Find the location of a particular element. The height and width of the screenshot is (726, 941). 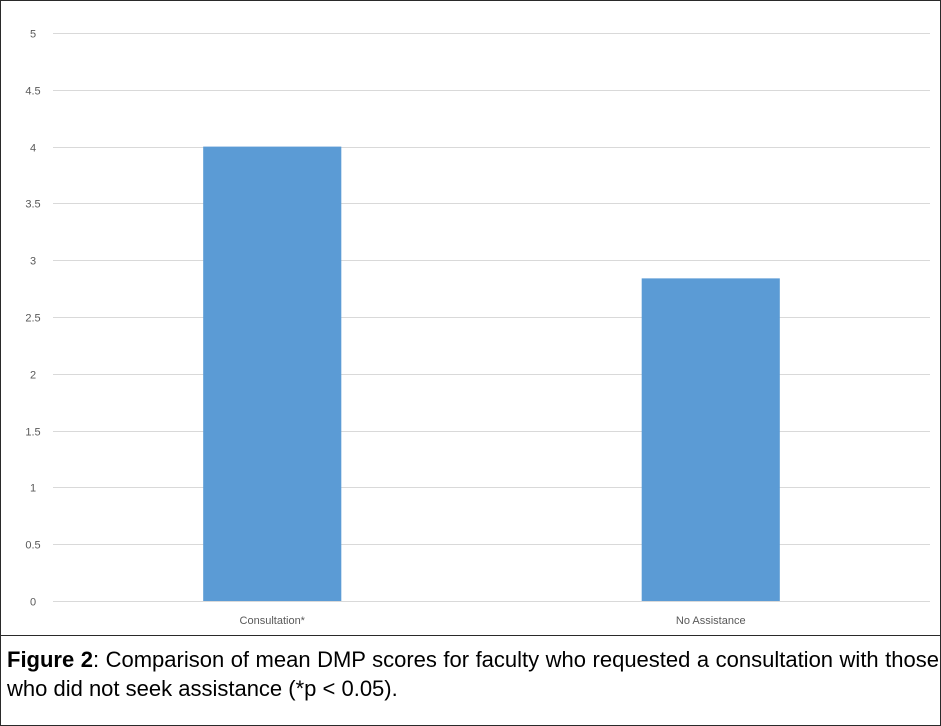

x-axis-categories: Consultation* No Assistance is located at coordinates (493, 621).